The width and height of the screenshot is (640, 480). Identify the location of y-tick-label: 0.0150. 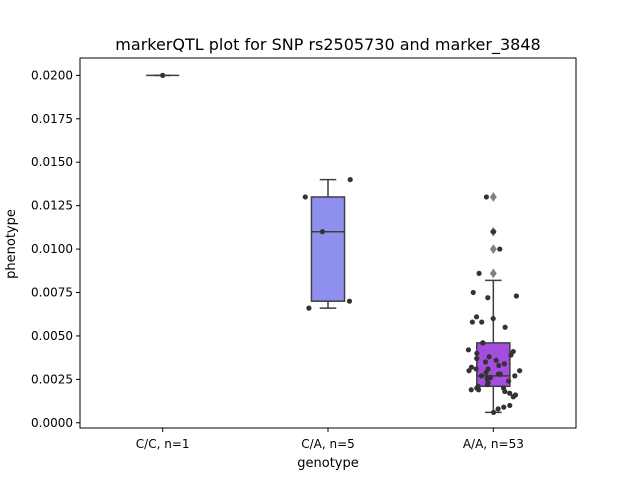
(52, 162).